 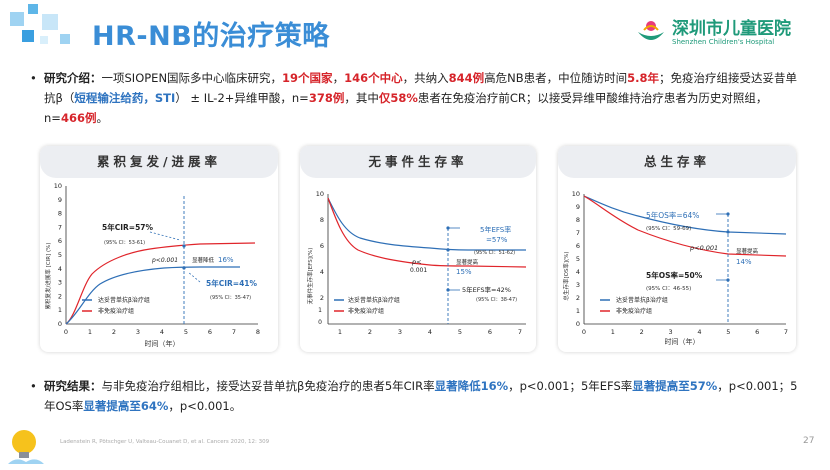 What do you see at coordinates (651, 30) in the screenshot?
I see `hospital-logo-icon` at bounding box center [651, 30].